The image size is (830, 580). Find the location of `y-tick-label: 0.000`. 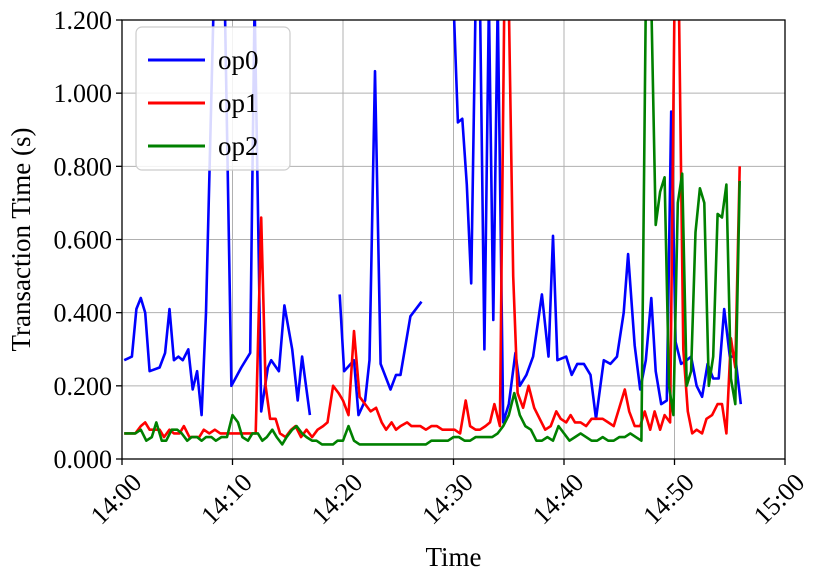

y-tick-label: 0.000 is located at coordinates (83, 459).